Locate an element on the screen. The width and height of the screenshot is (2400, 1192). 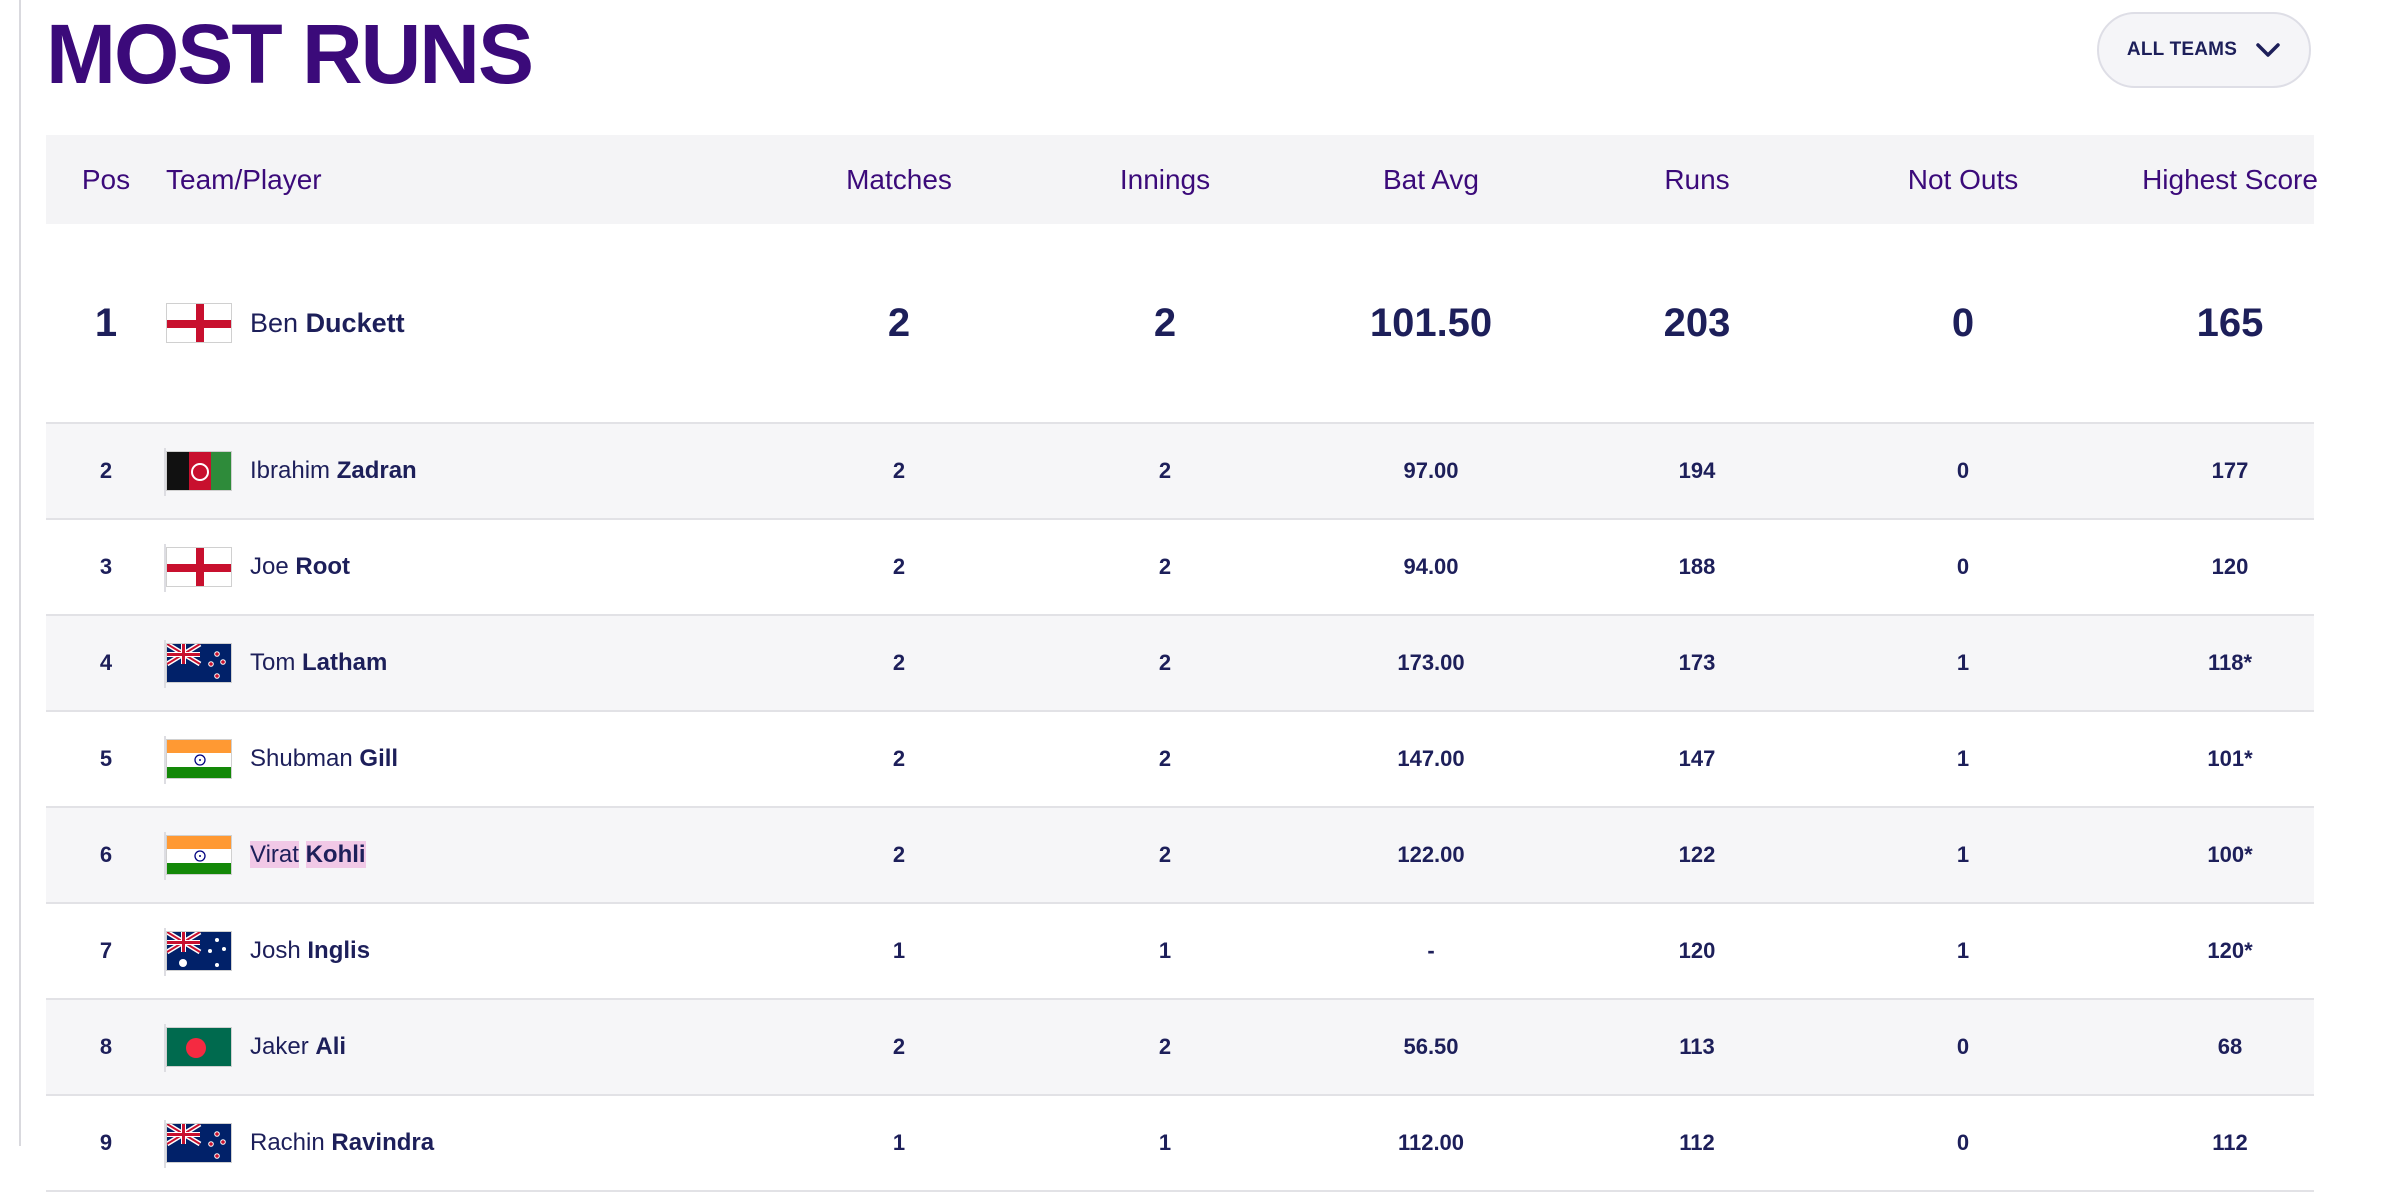
player-first-name: Ibrahim is located at coordinates (290, 470).